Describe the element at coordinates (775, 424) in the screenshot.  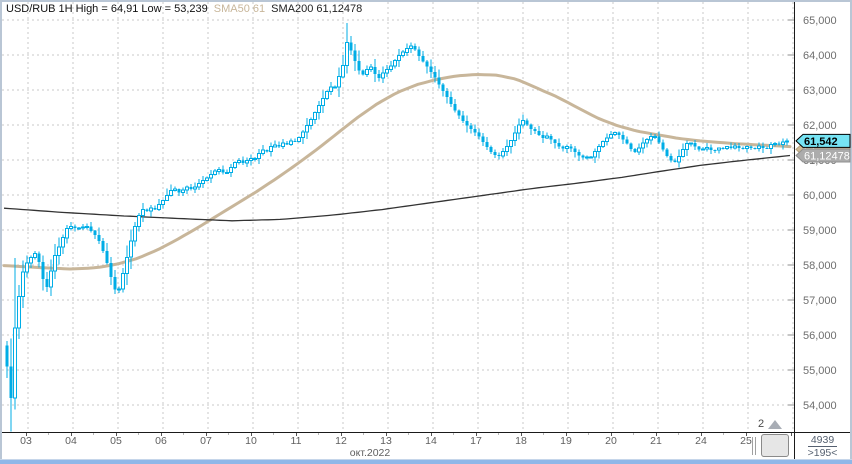
I see `triangle-up-icon` at that location.